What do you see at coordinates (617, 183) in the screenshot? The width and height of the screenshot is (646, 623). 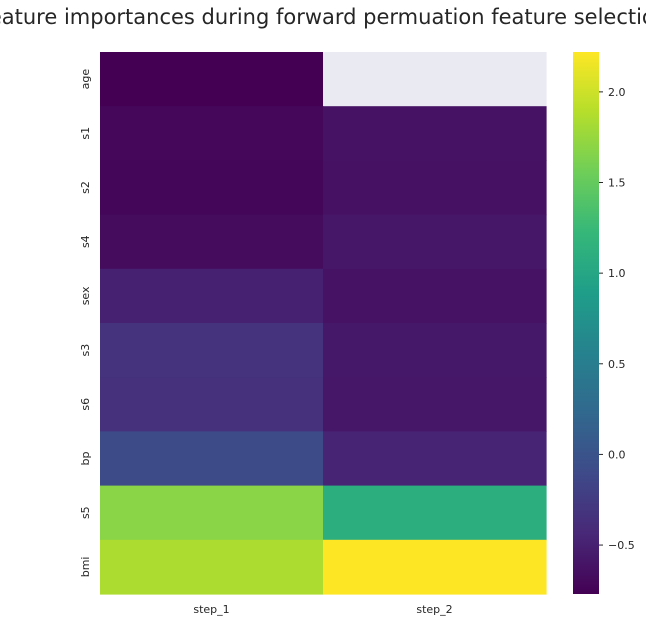 I see `colorbar-tick-label: 1.5` at bounding box center [617, 183].